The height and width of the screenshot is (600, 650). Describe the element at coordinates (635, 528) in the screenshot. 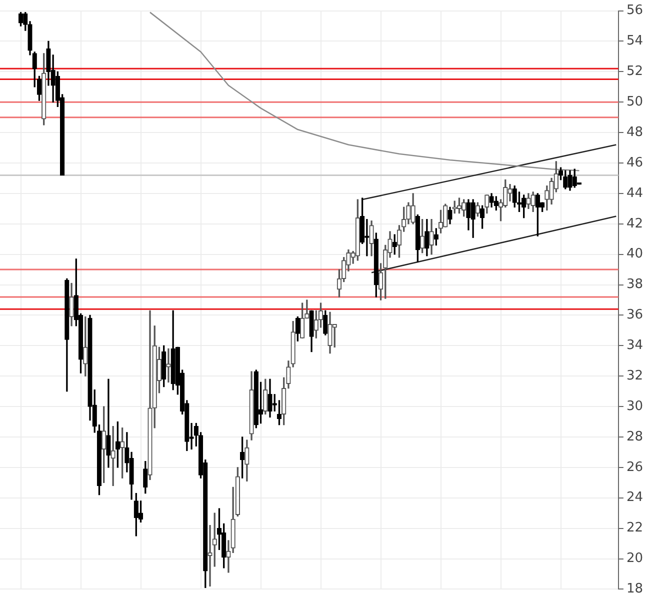

I see `y-tick-label: 22` at that location.